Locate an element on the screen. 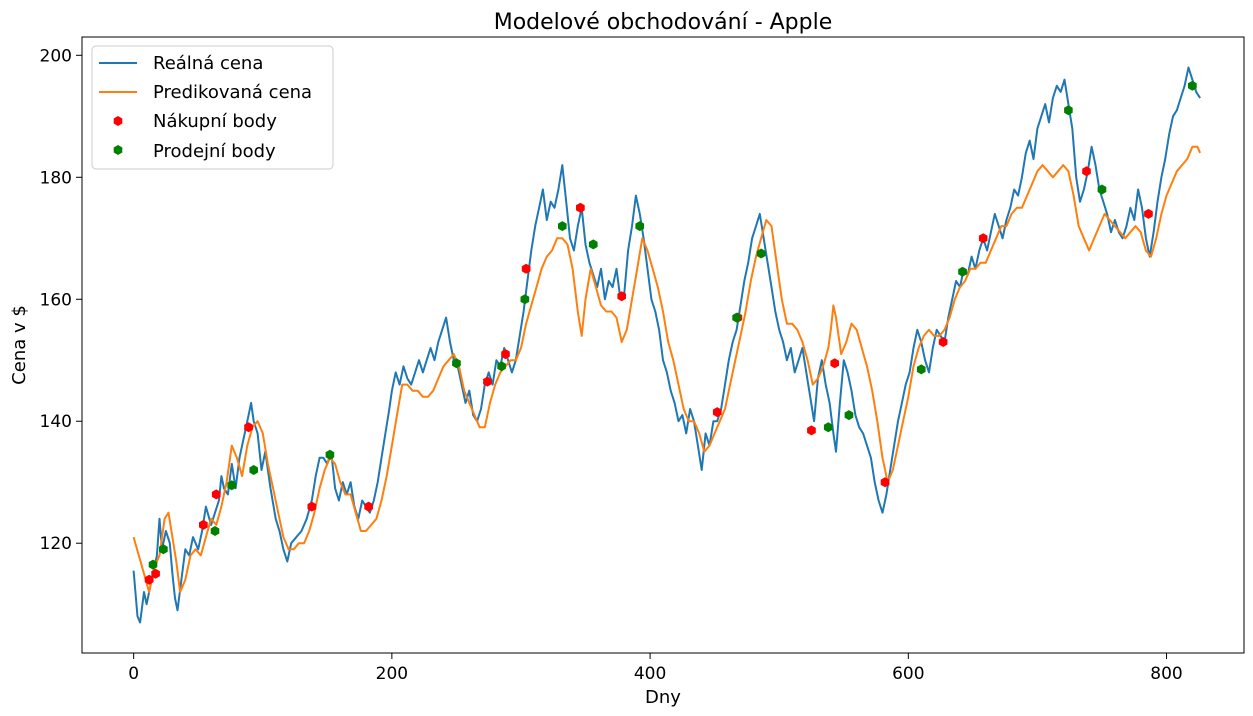 This screenshot has height=716, width=1253. legend-label-predicted: Predikovaná cena is located at coordinates (232, 92).